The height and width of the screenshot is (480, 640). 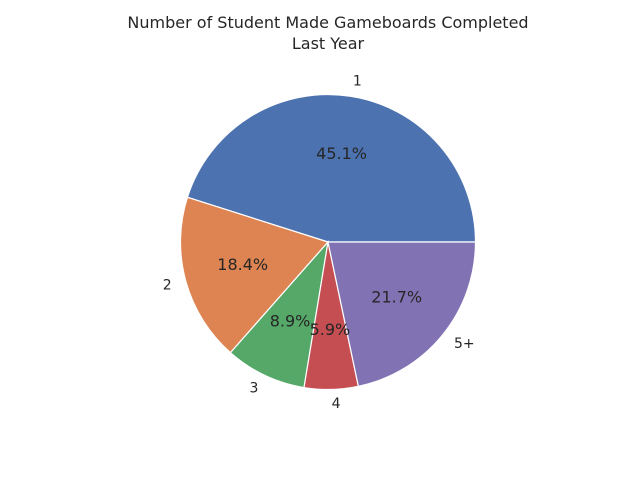 I want to click on pie-percent-label-5plus: 21.7%, so click(x=396, y=296).